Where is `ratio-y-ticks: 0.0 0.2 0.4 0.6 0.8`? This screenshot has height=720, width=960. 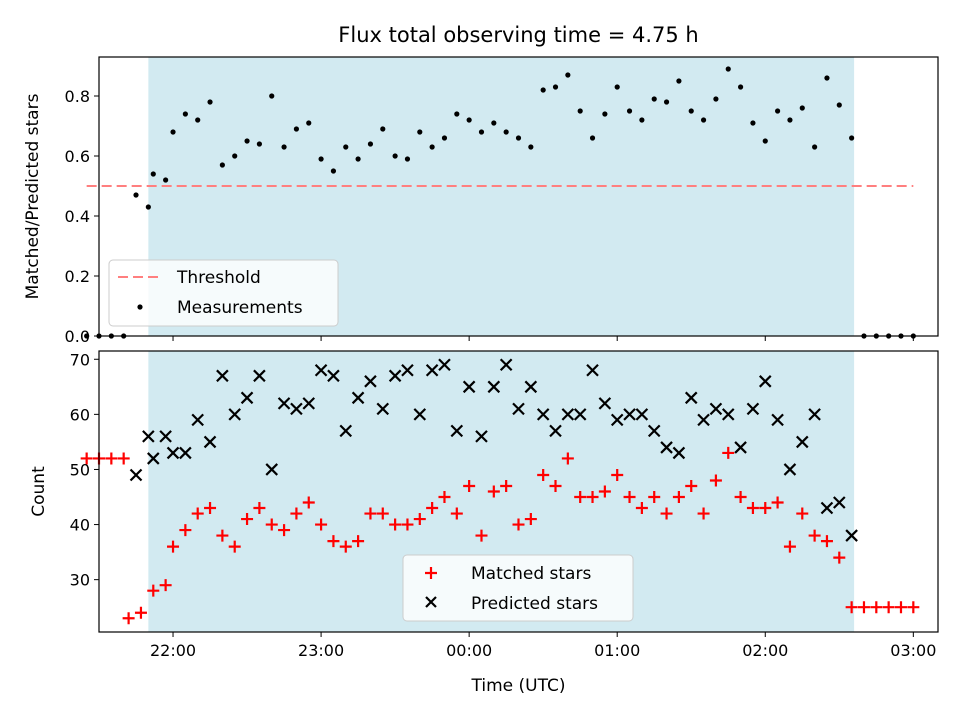 ratio-y-ticks: 0.0 0.2 0.4 0.6 0.8 is located at coordinates (82, 216).